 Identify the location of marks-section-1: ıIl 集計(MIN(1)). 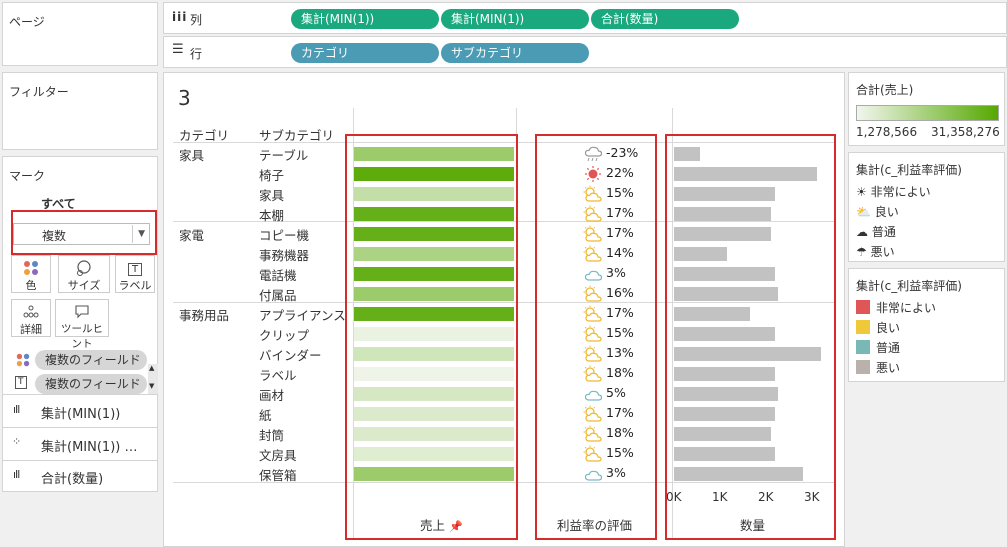
(80, 411).